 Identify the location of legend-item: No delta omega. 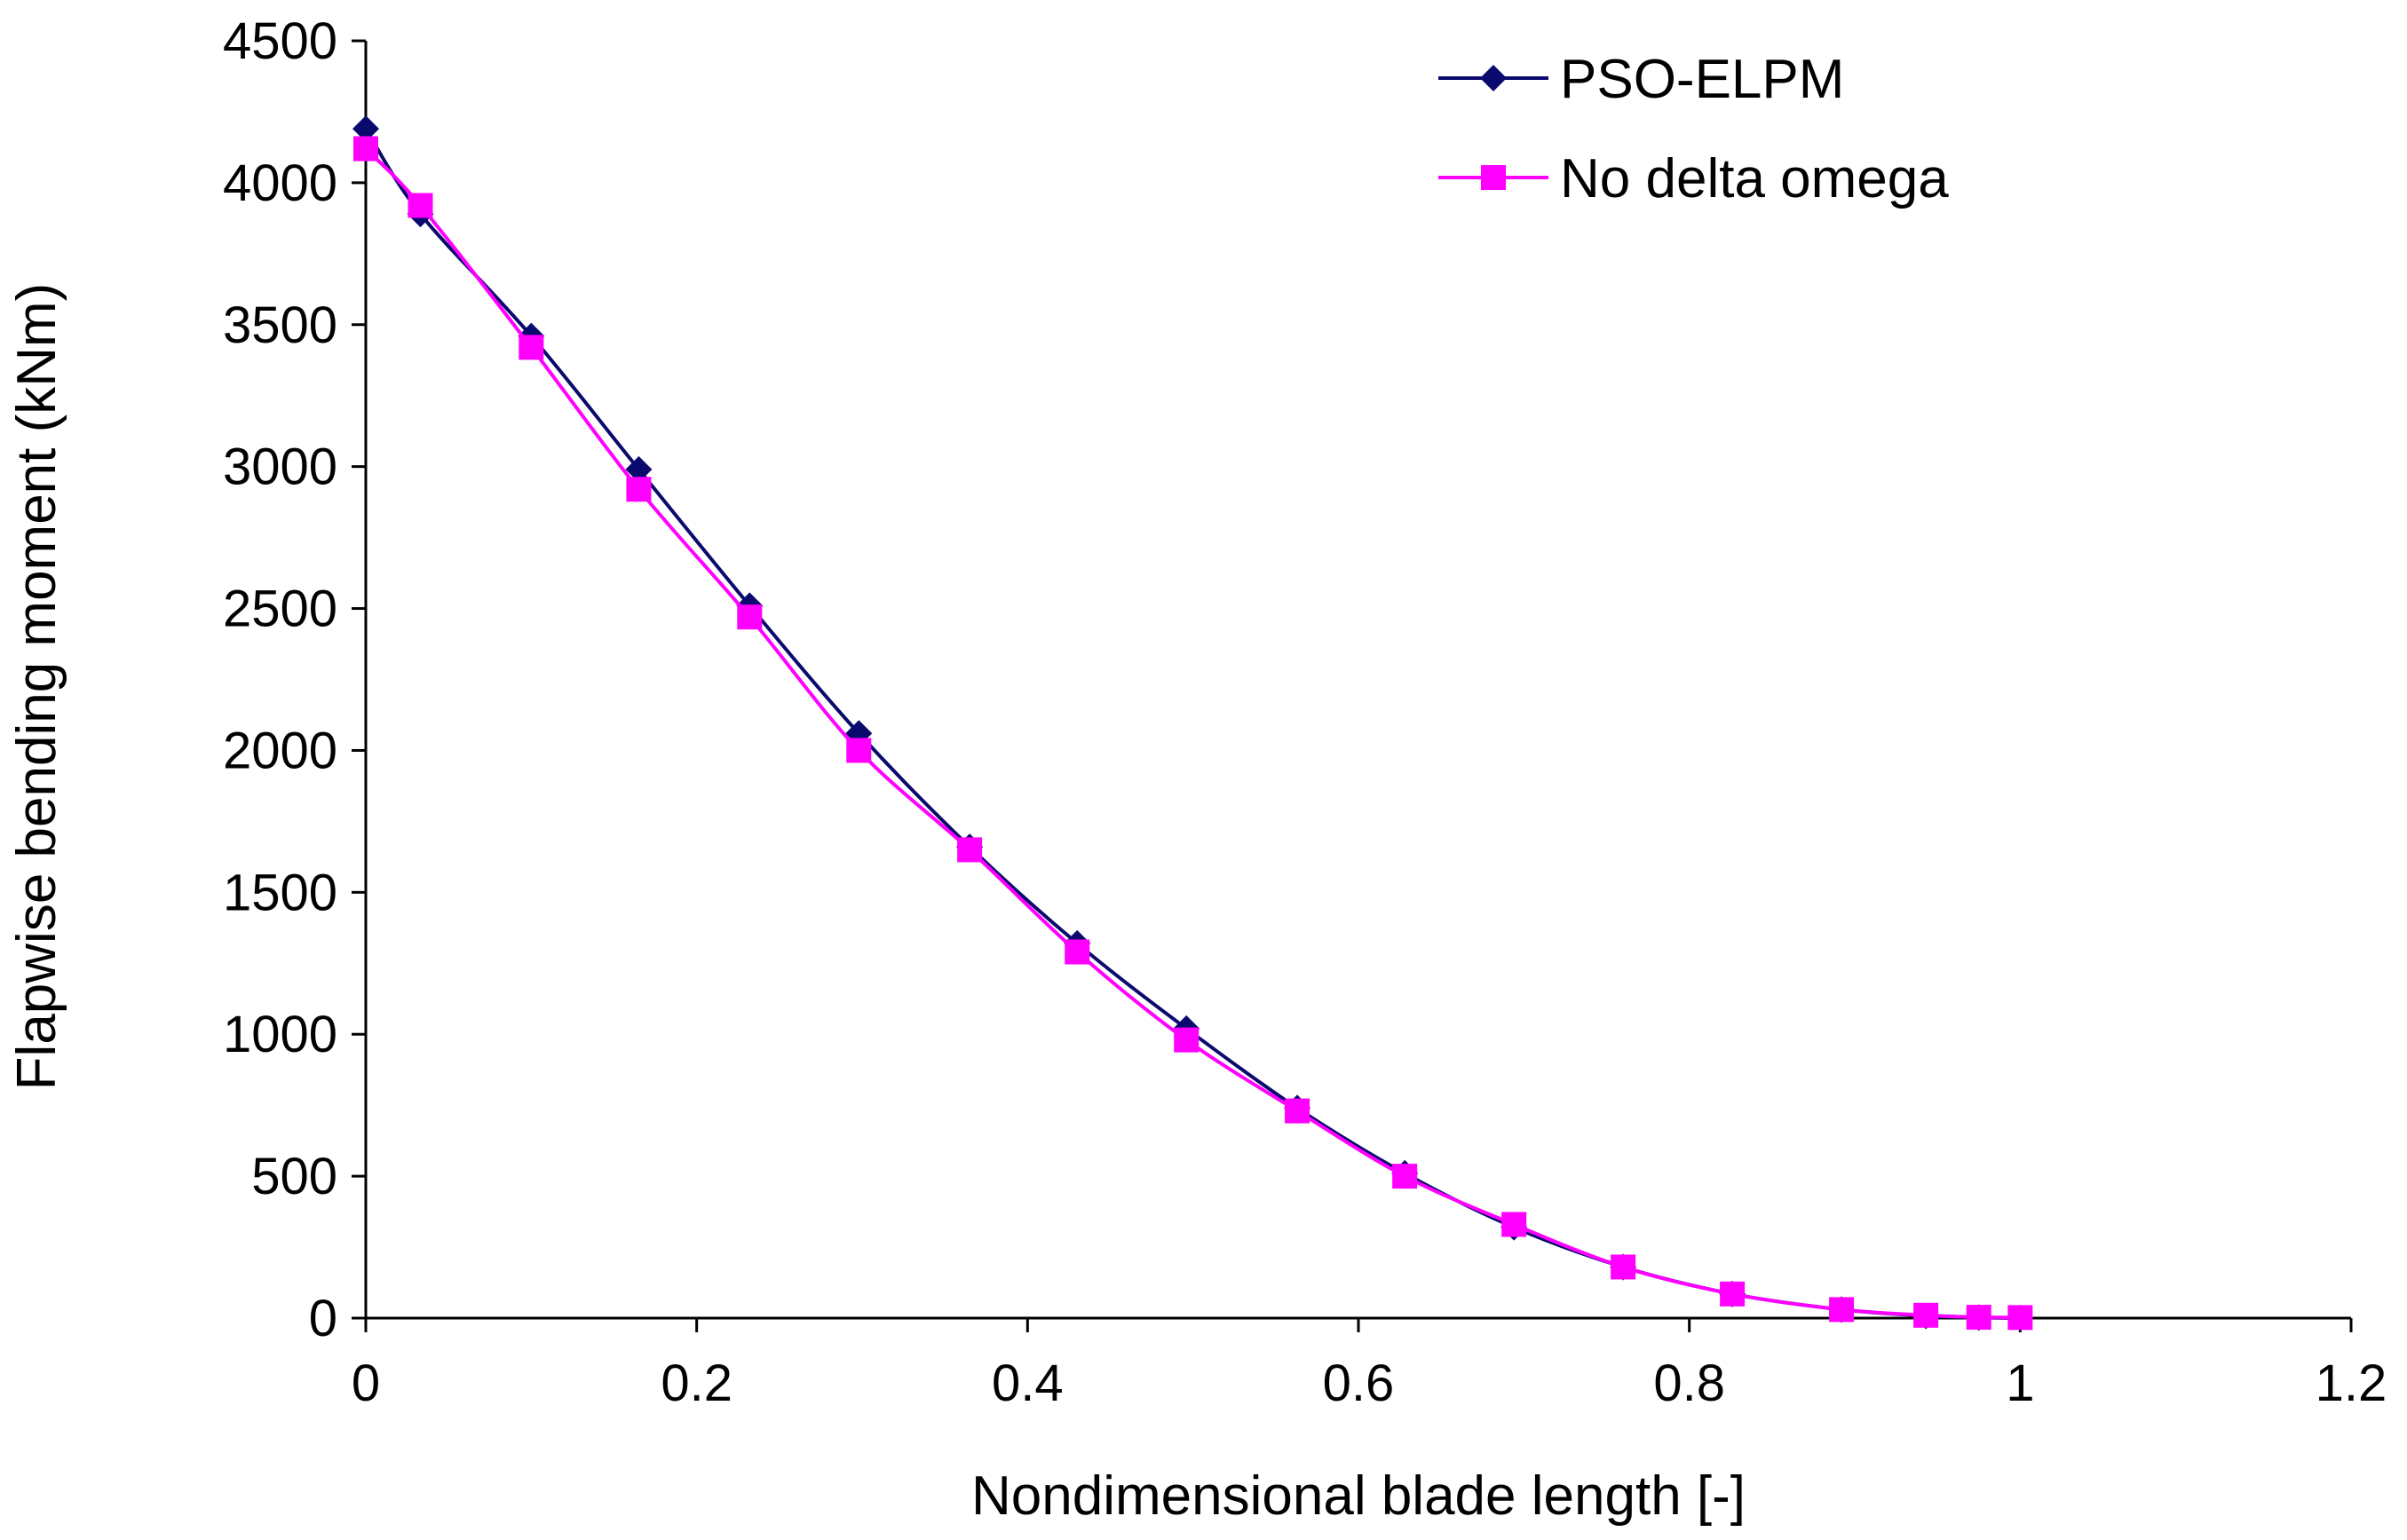
(1693, 178).